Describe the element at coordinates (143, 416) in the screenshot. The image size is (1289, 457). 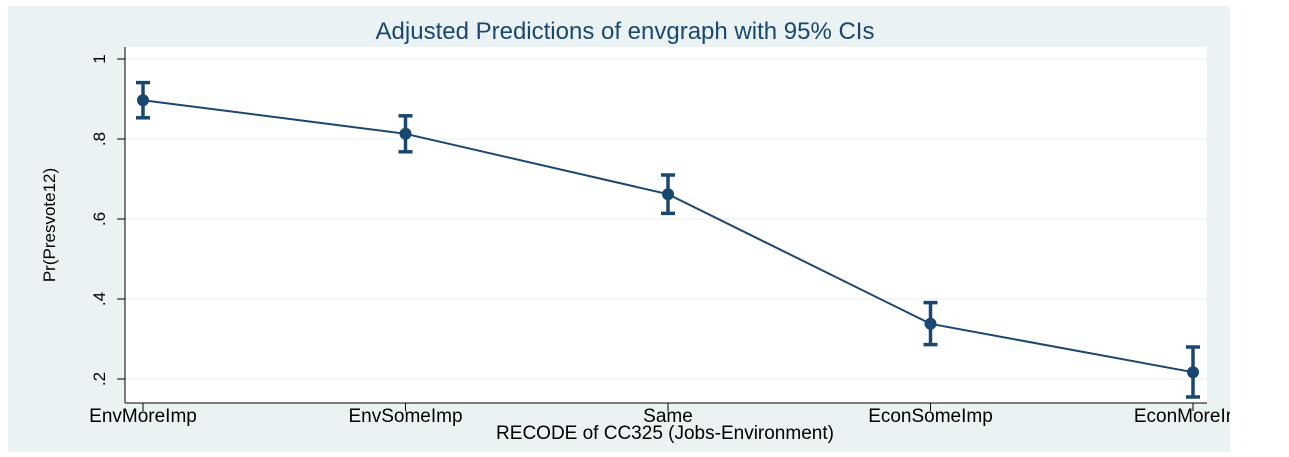
I see `x-tick-label: EnvMoreImp` at that location.